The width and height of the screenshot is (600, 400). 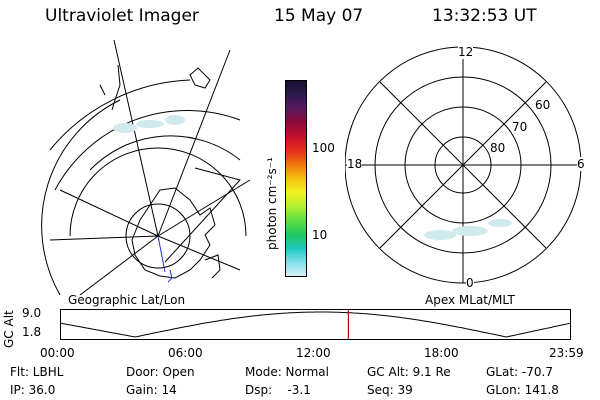 I want to click on meridian-diag, so click(x=463, y=165).